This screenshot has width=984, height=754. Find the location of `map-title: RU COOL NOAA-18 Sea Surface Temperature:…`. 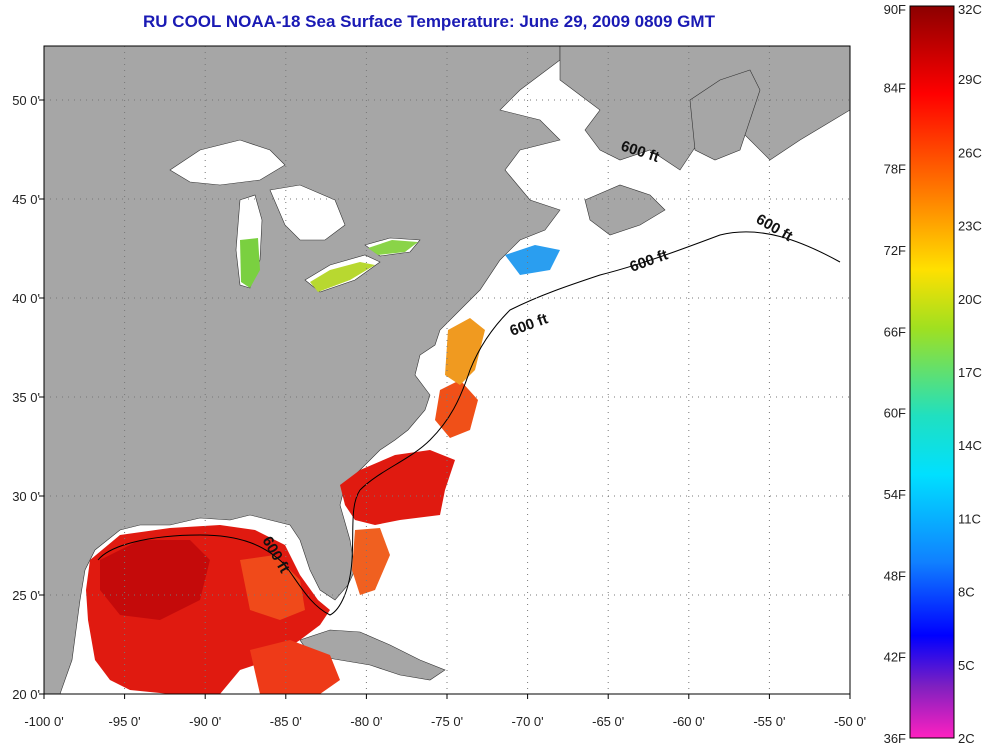

map-title: RU COOL NOAA-18 Sea Surface Temperature:… is located at coordinates (429, 21).